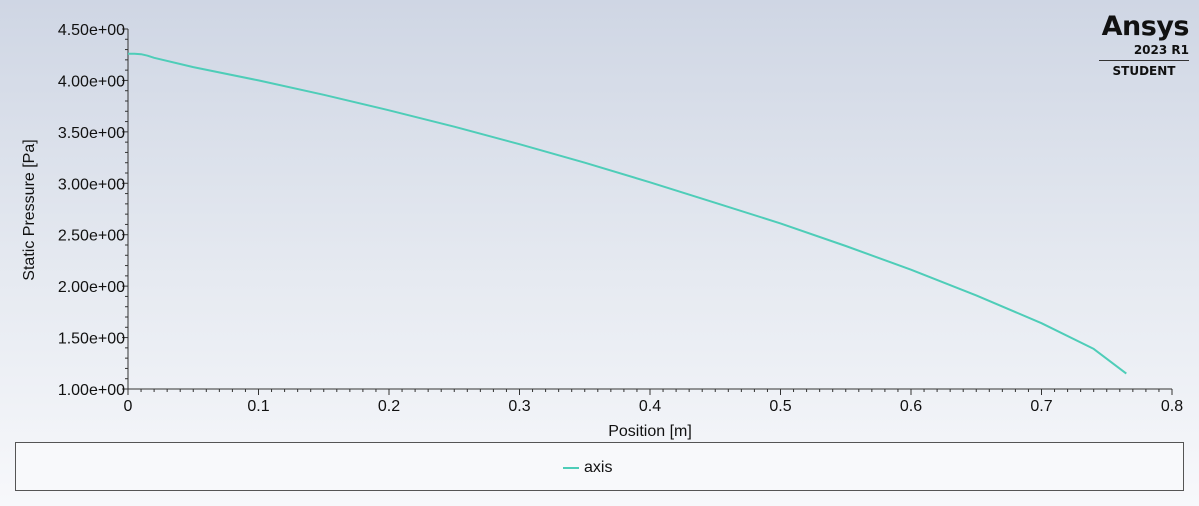 Image resolution: width=1199 pixels, height=506 pixels. I want to click on legend-entry: axis, so click(587, 468).